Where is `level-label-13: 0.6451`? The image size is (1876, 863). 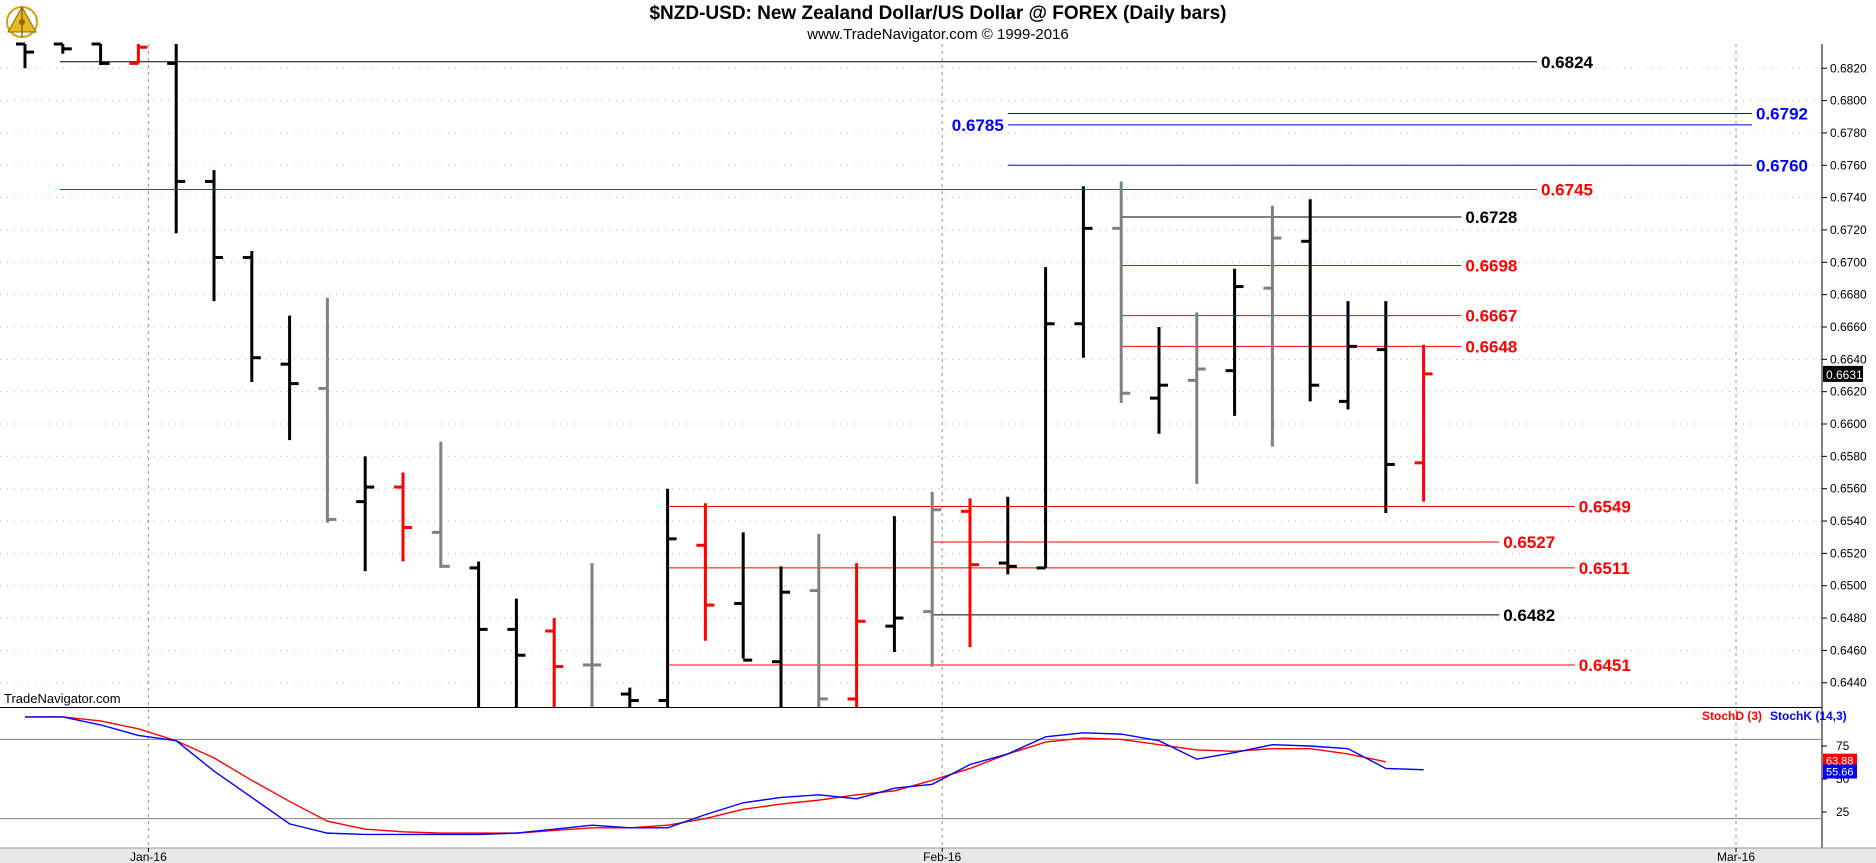 level-label-13: 0.6451 is located at coordinates (1605, 665).